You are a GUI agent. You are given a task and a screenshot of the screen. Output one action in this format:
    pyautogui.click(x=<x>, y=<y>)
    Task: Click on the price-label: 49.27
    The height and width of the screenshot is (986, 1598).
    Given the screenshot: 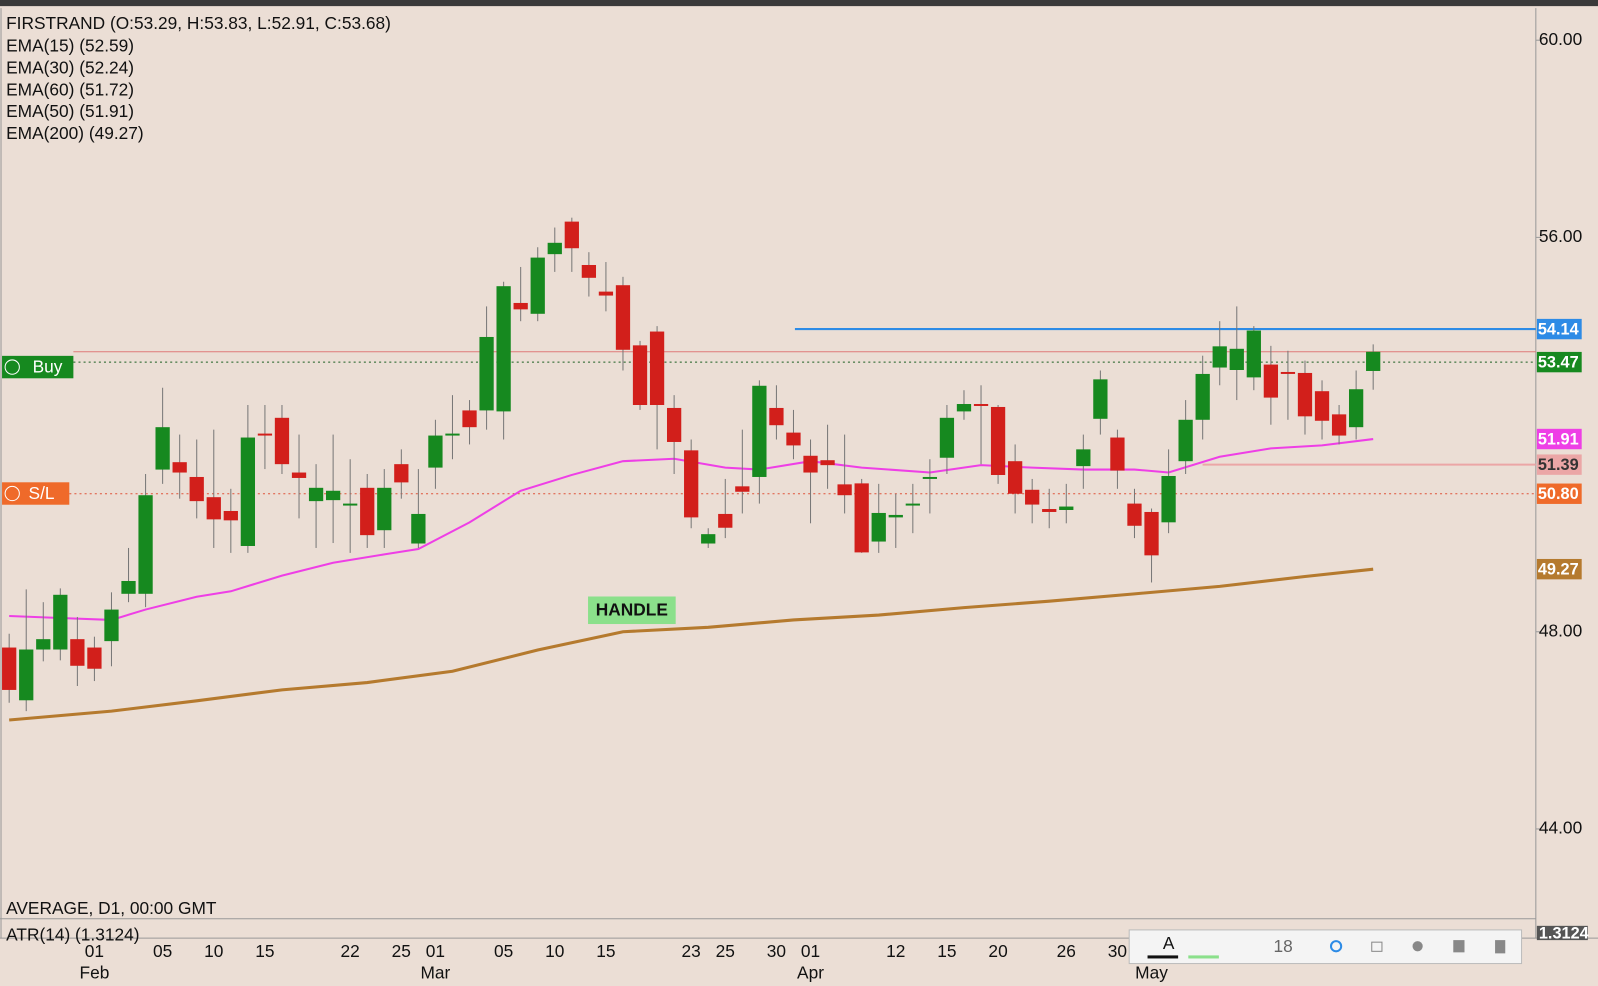 What is the action you would take?
    pyautogui.click(x=1558, y=569)
    